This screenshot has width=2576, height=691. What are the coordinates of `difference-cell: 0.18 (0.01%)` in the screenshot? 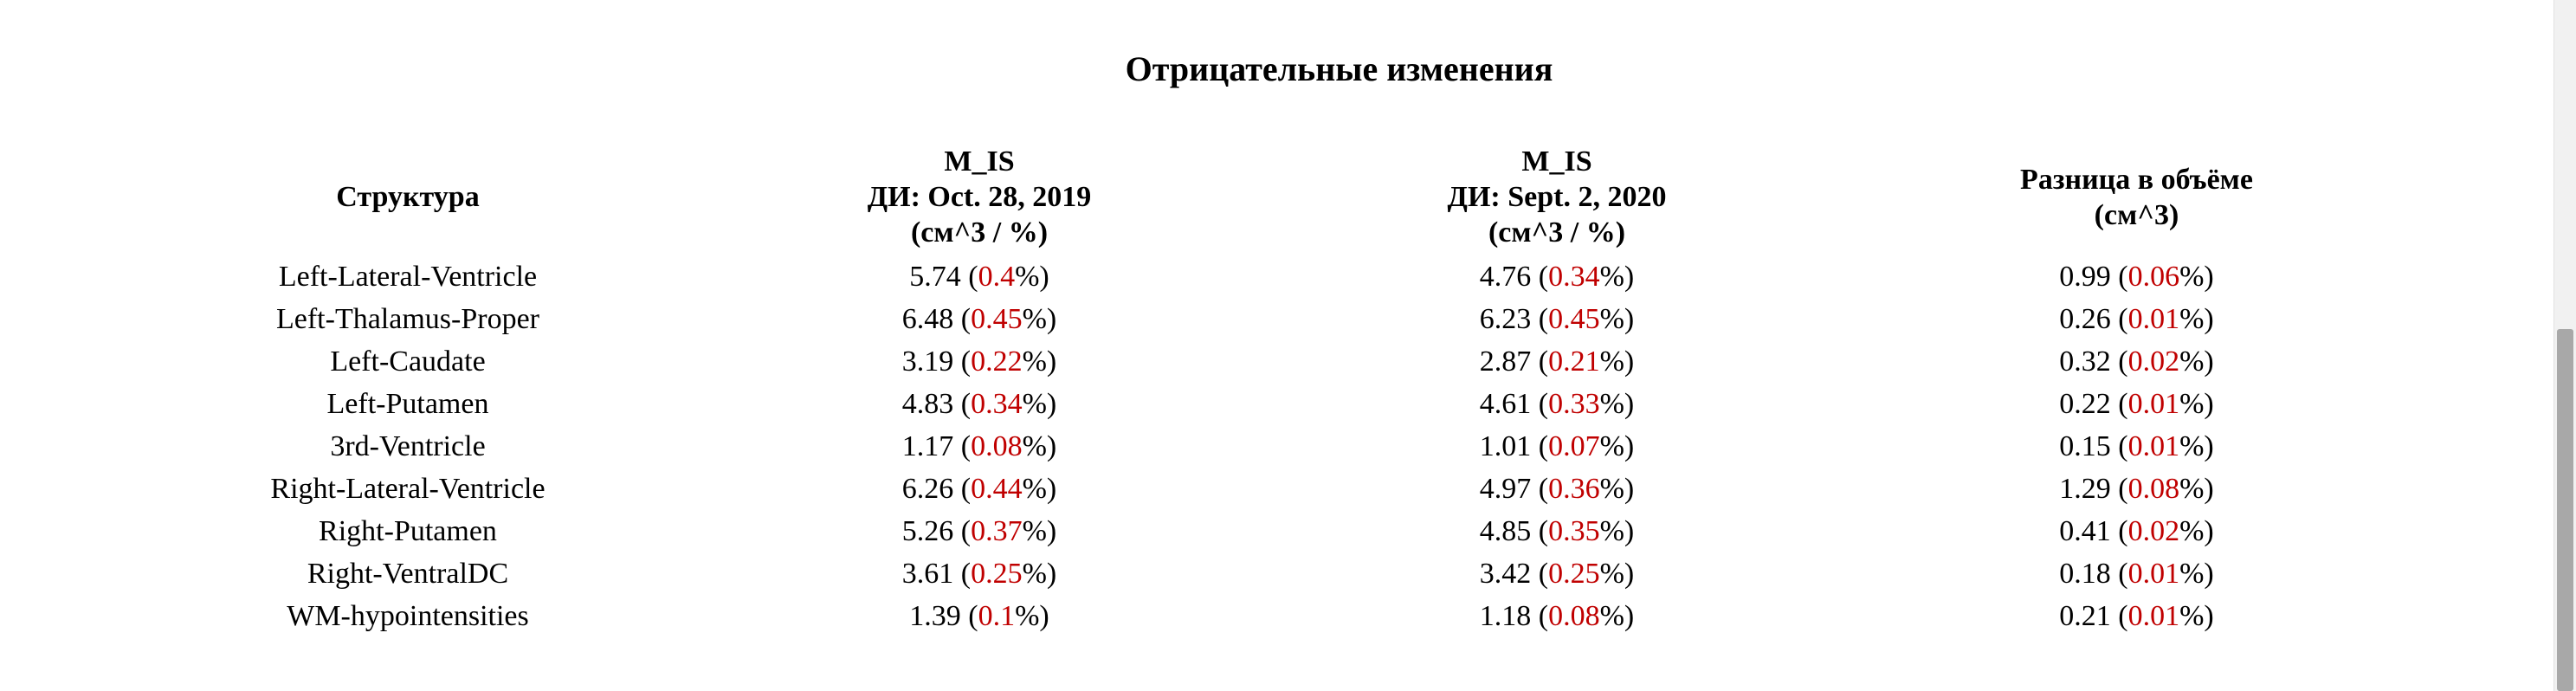 It's located at (2136, 574).